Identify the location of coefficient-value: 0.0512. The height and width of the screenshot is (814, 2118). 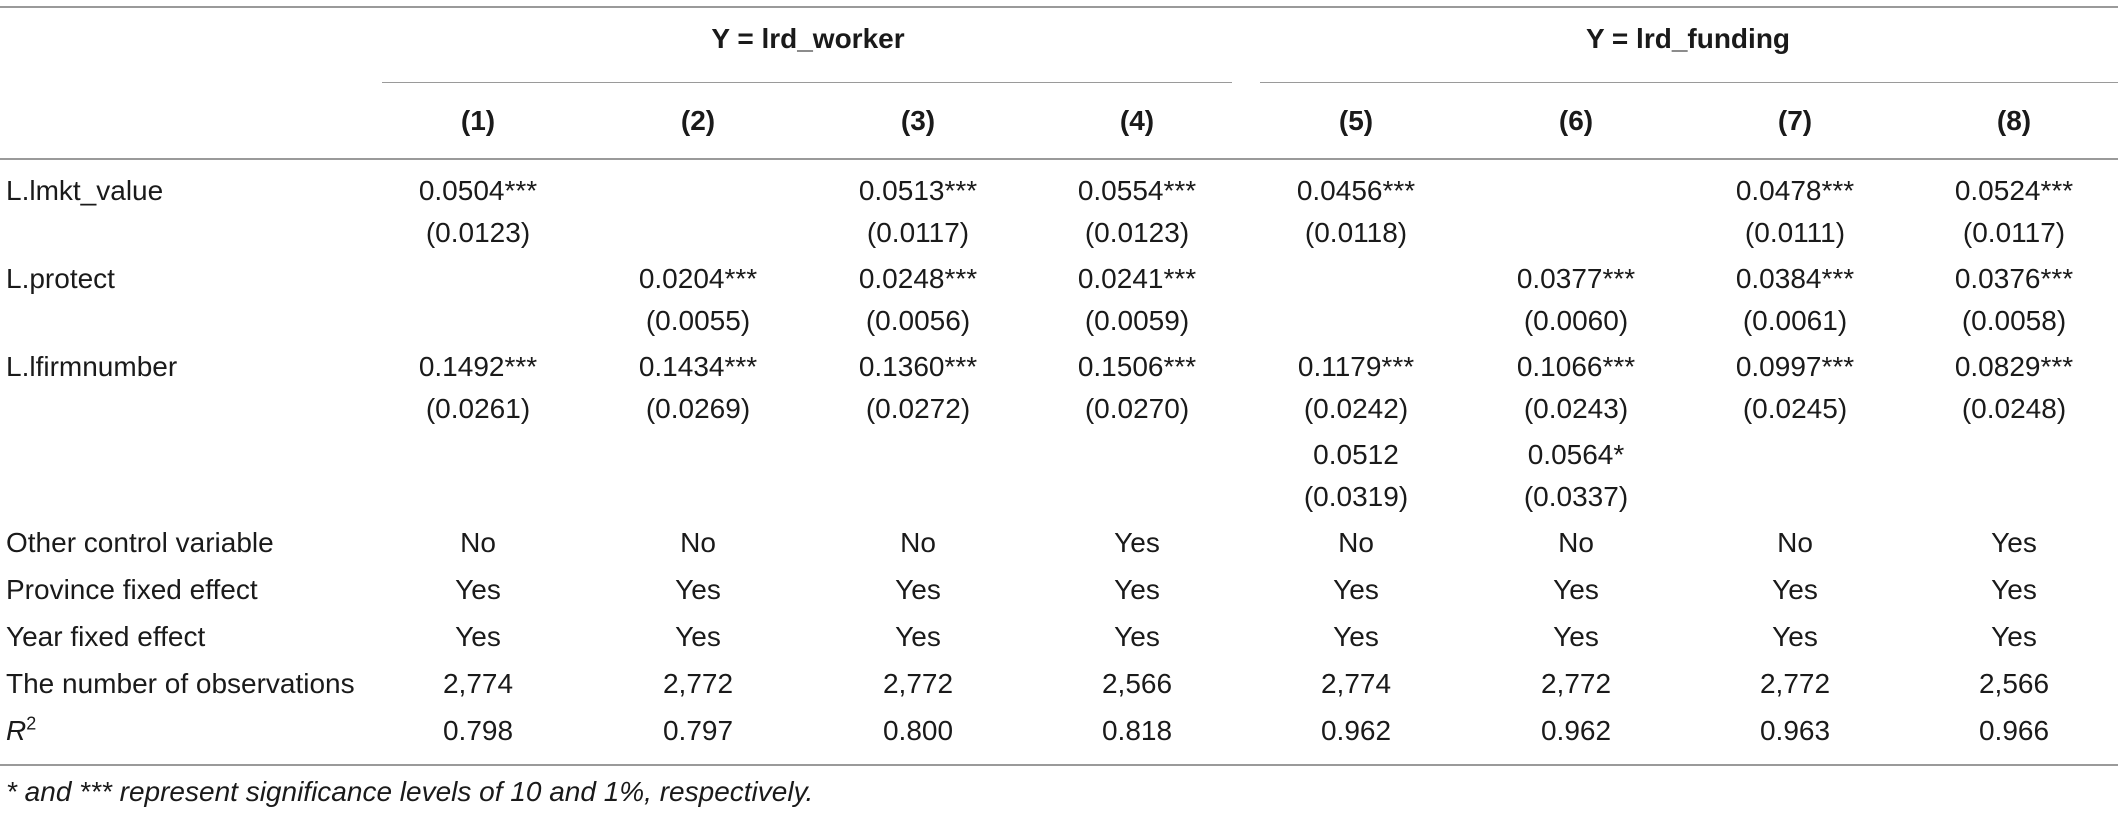
(1356, 454).